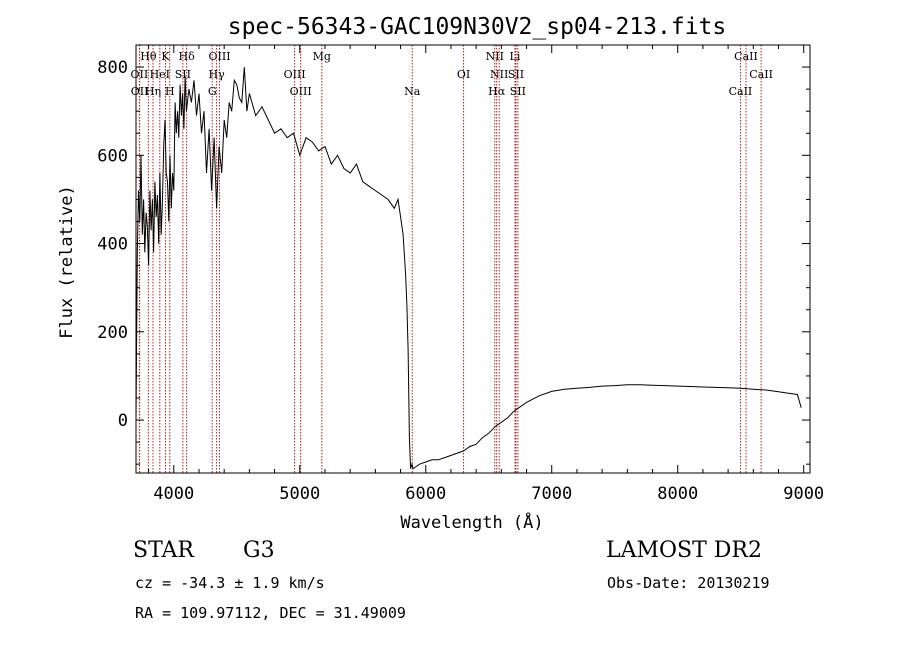 This screenshot has width=900, height=649. What do you see at coordinates (551, 494) in the screenshot?
I see `x-tick-label: 7000` at bounding box center [551, 494].